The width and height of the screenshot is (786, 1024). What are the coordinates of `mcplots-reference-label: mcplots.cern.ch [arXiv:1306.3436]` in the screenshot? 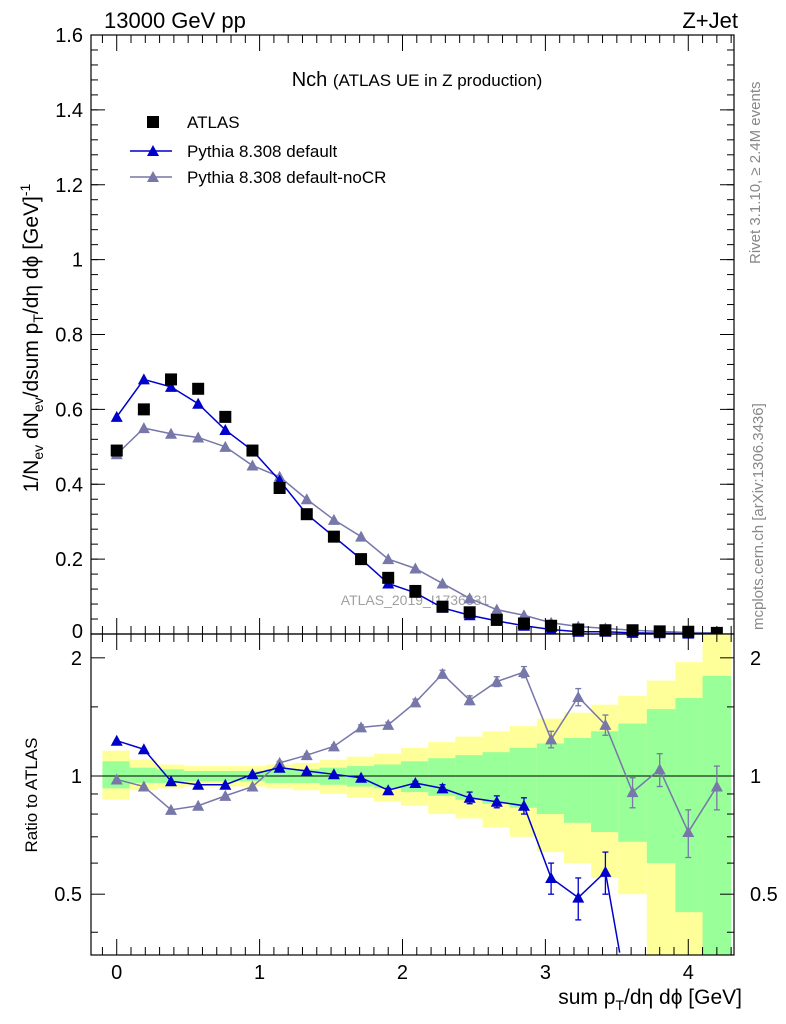 It's located at (758, 516).